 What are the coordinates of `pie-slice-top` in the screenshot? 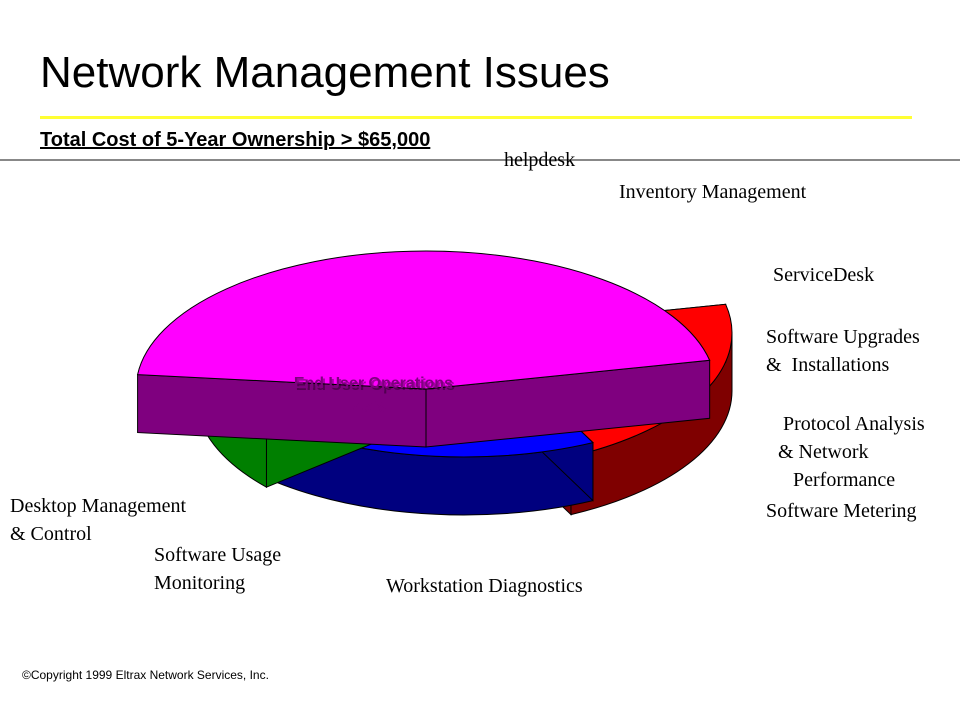 It's located at (423, 320).